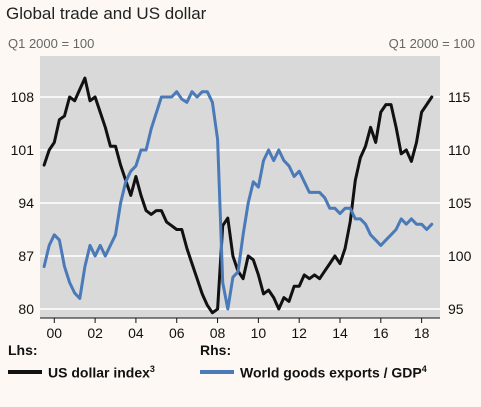 The height and width of the screenshot is (407, 481). What do you see at coordinates (299, 333) in the screenshot?
I see `x-axis-tick-label: 12` at bounding box center [299, 333].